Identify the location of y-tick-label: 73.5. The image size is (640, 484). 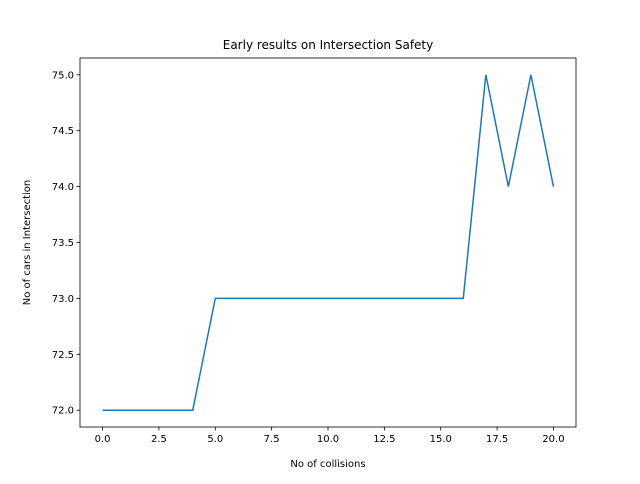
(63, 243).